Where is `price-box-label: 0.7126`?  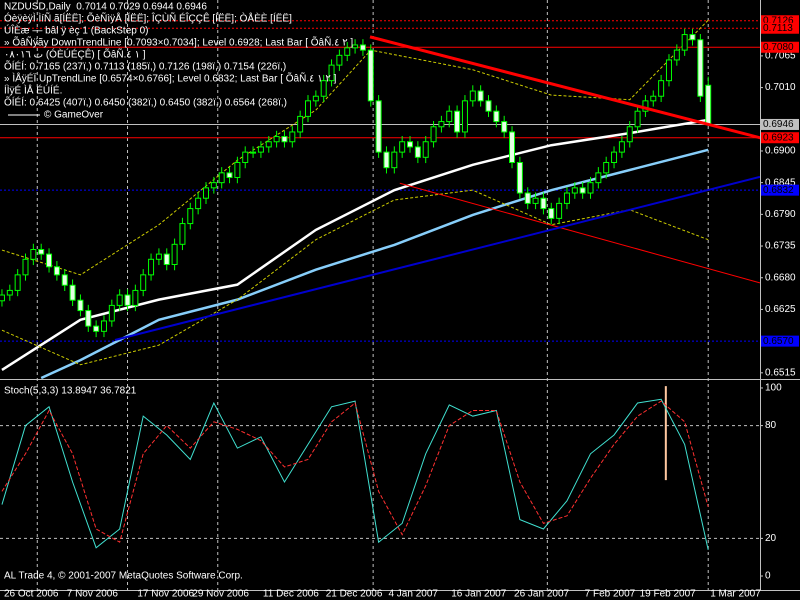
price-box-label: 0.7126 is located at coordinates (778, 20).